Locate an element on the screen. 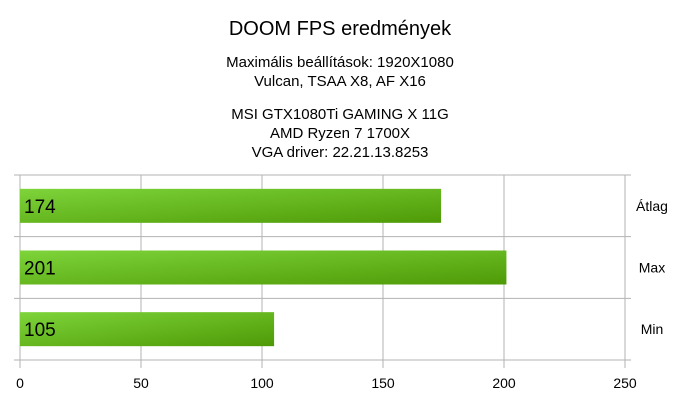  x-tick-label: 250 is located at coordinates (625, 383).